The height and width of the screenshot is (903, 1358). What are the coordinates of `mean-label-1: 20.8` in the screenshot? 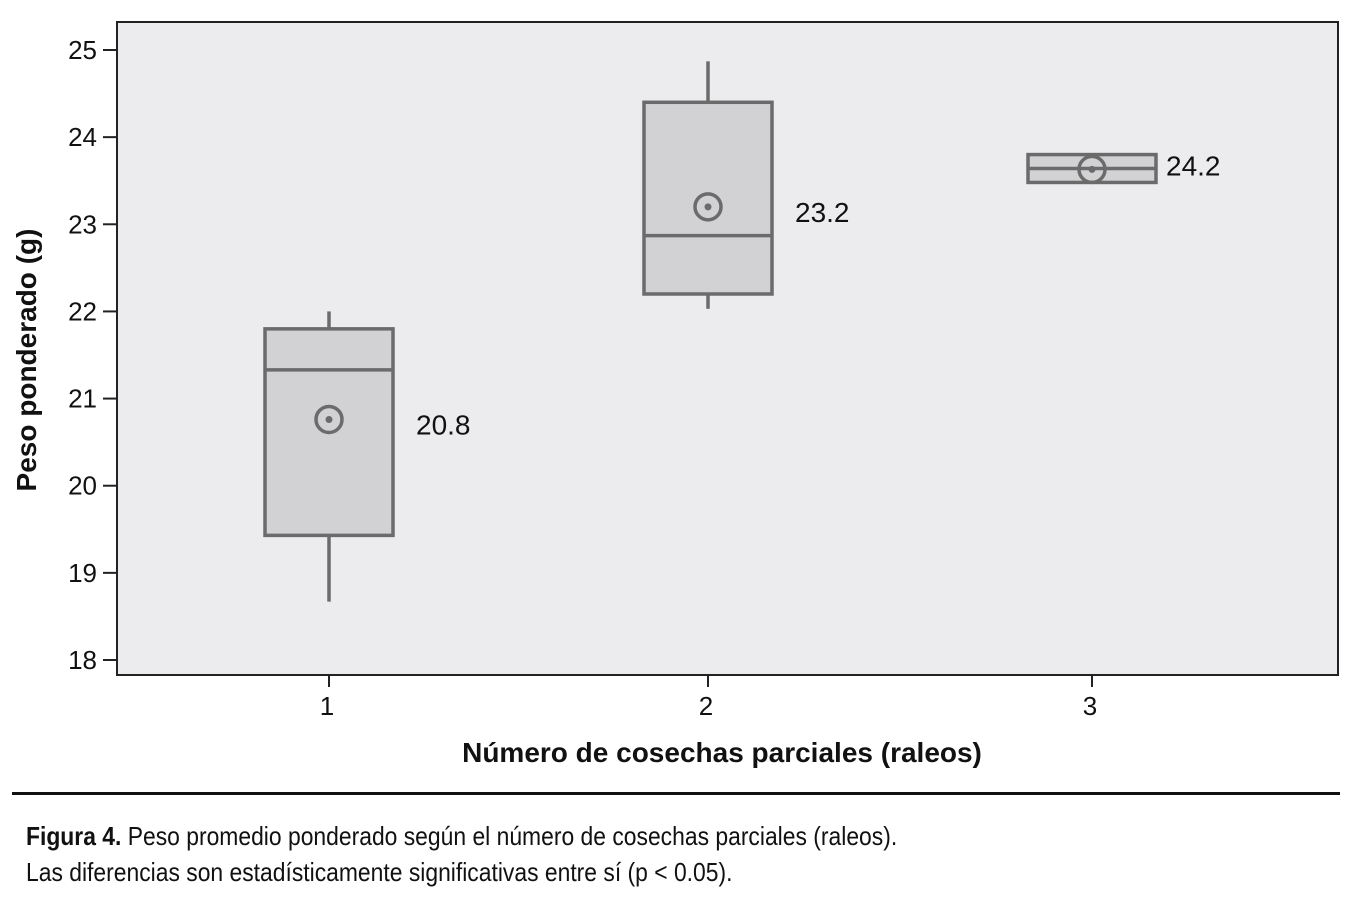 It's located at (443, 424).